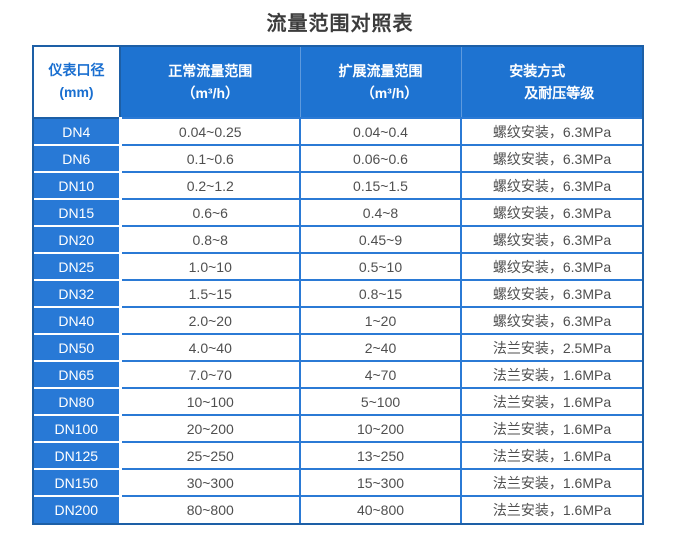 This screenshot has width=680, height=547. What do you see at coordinates (381, 429) in the screenshot?
I see `extended-range-cell: 10~200` at bounding box center [381, 429].